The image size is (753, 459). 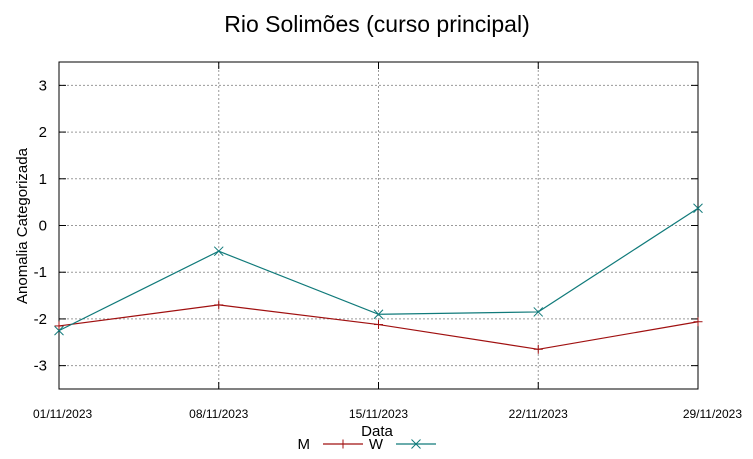 What do you see at coordinates (43, 132) in the screenshot?
I see `y-tick-label: 2` at bounding box center [43, 132].